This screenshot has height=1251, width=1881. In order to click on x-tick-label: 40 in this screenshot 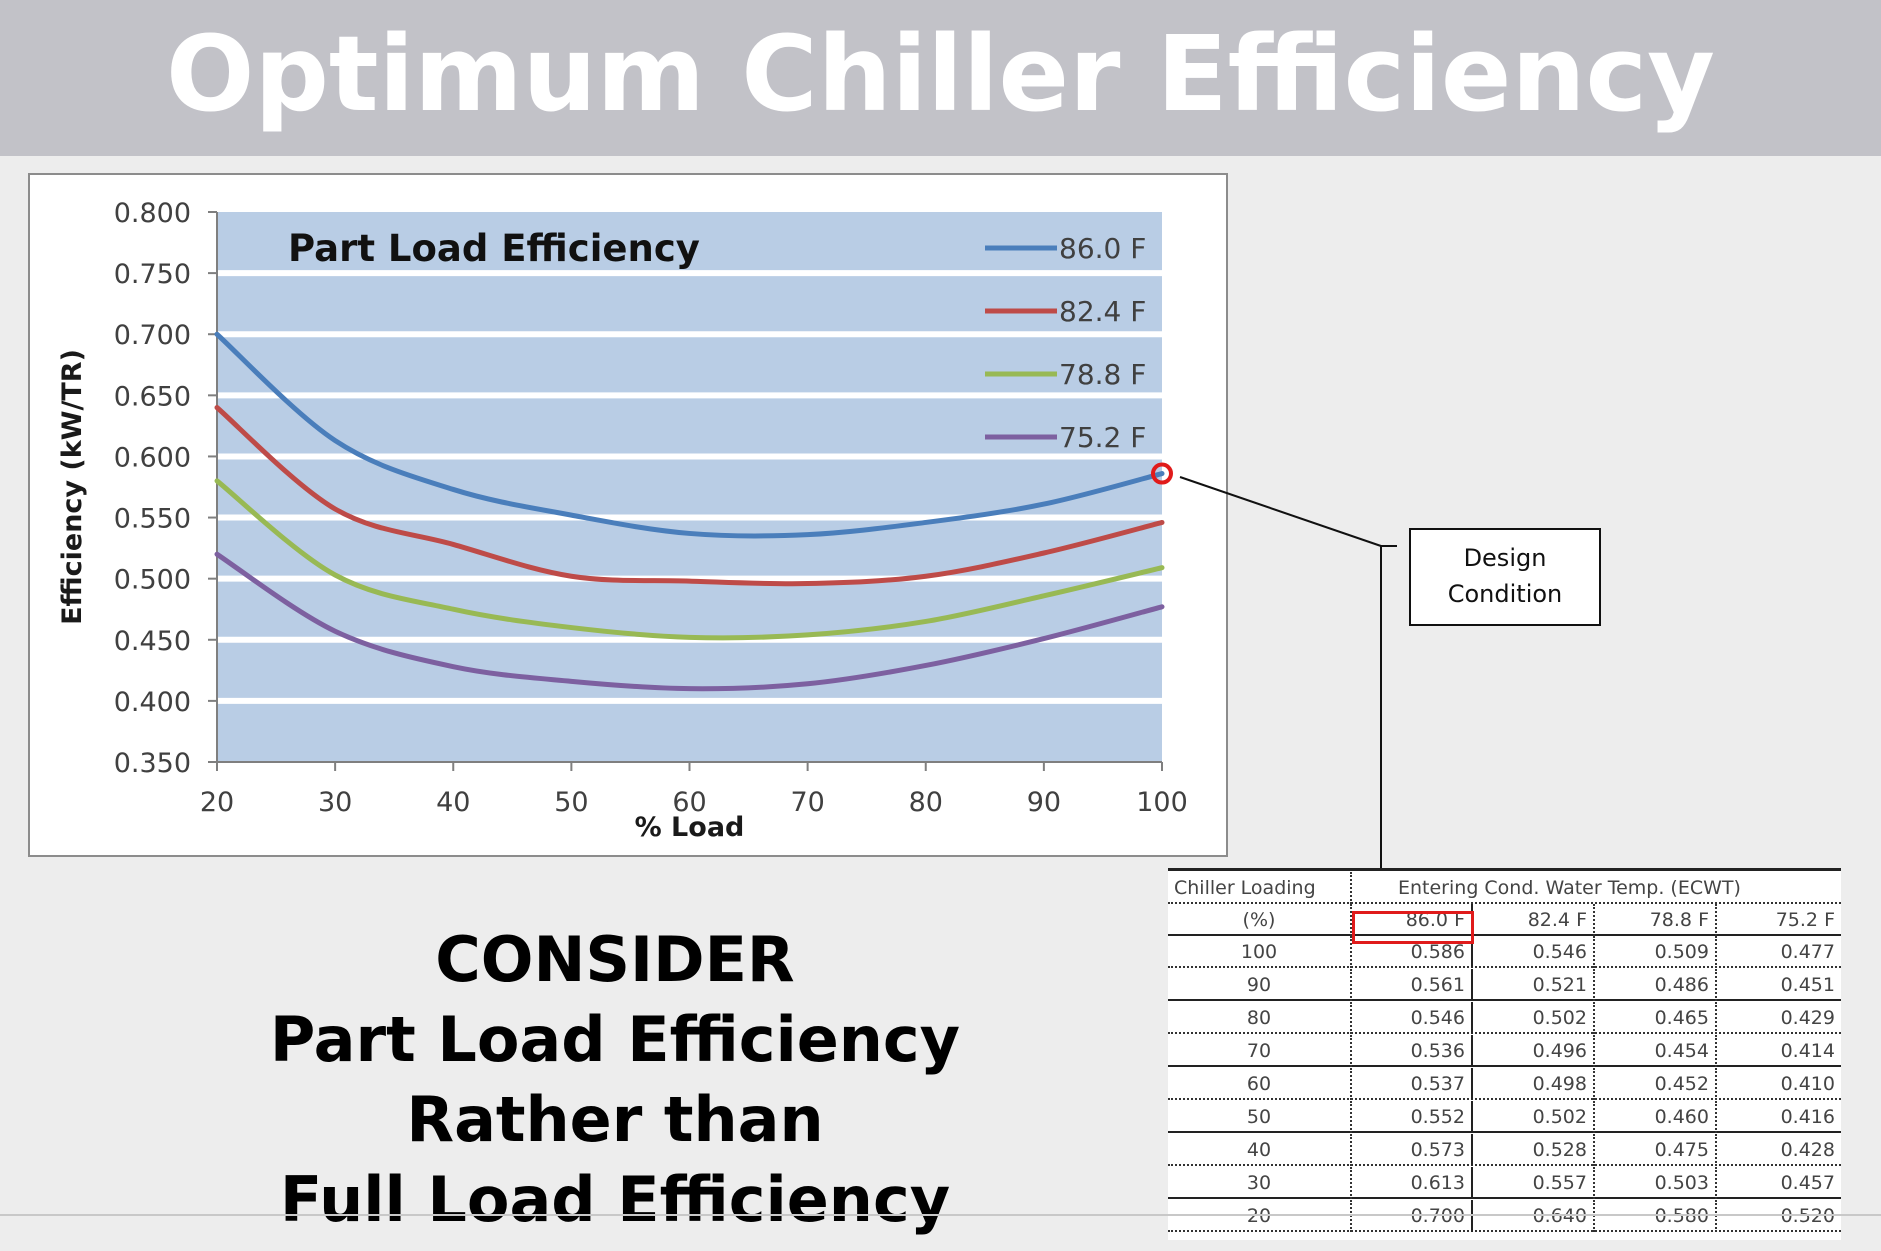, I will do `click(453, 802)`.